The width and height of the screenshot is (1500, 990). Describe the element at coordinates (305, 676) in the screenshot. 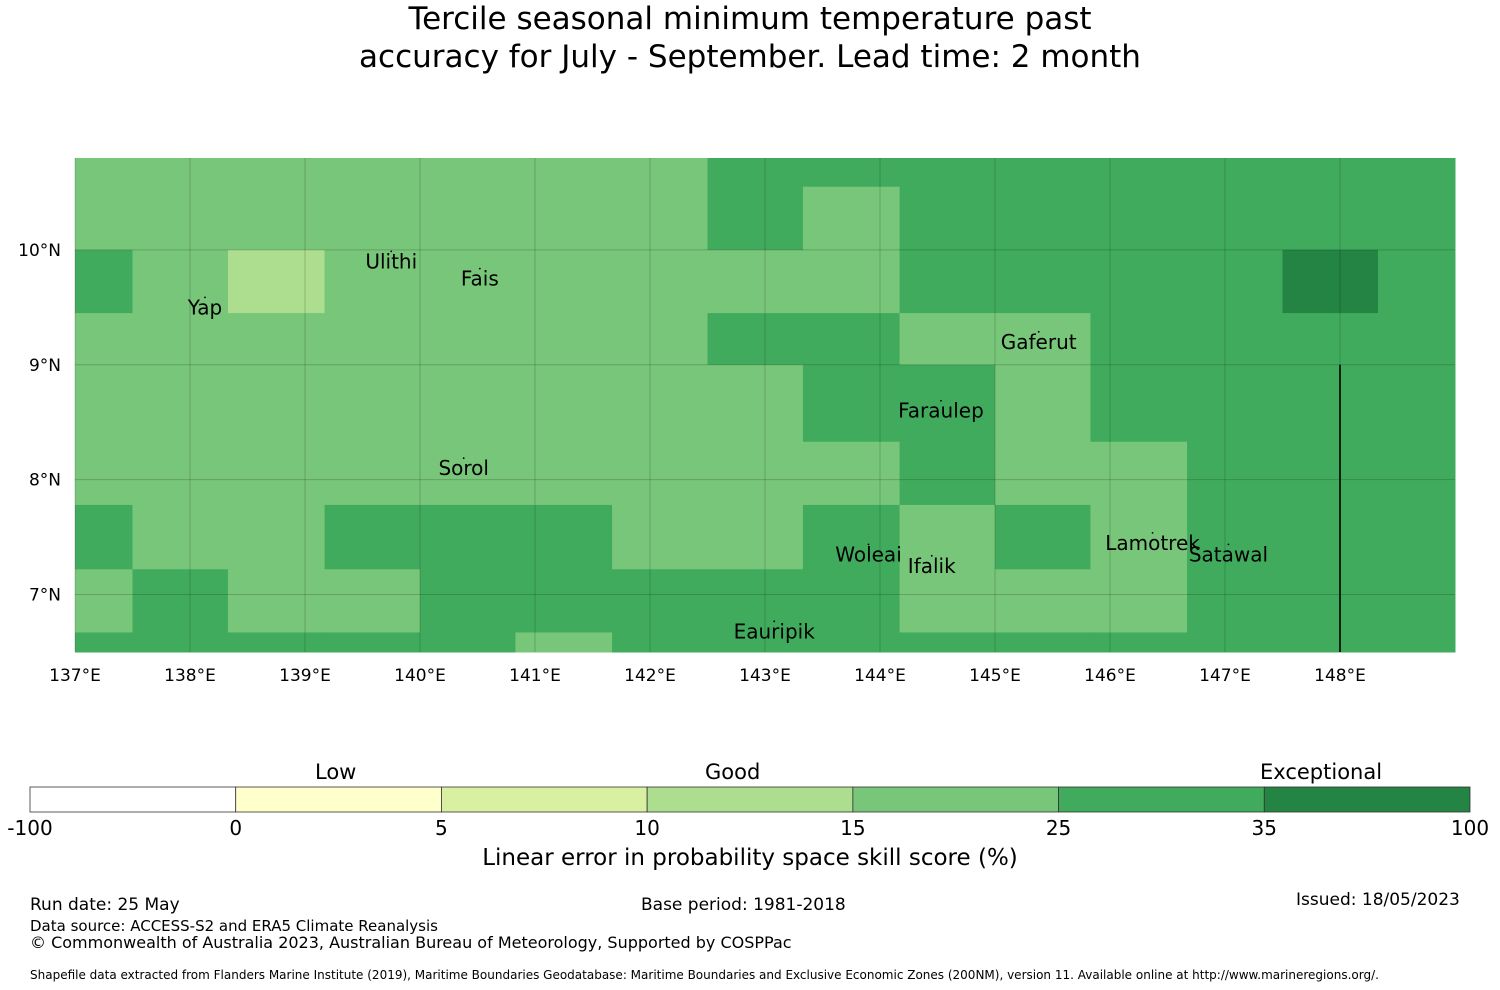

I see `x-tick-label: 139°E` at that location.